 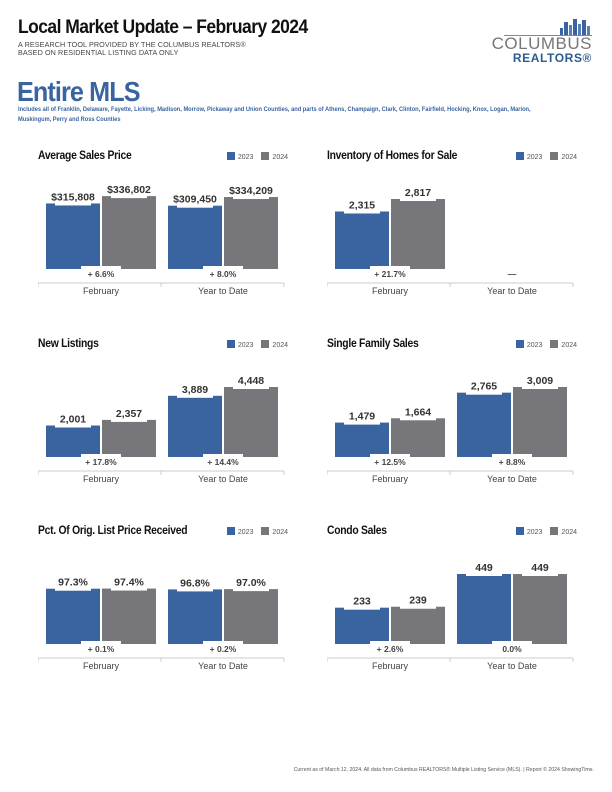 I want to click on bar-value-label: 239, so click(x=418, y=601).